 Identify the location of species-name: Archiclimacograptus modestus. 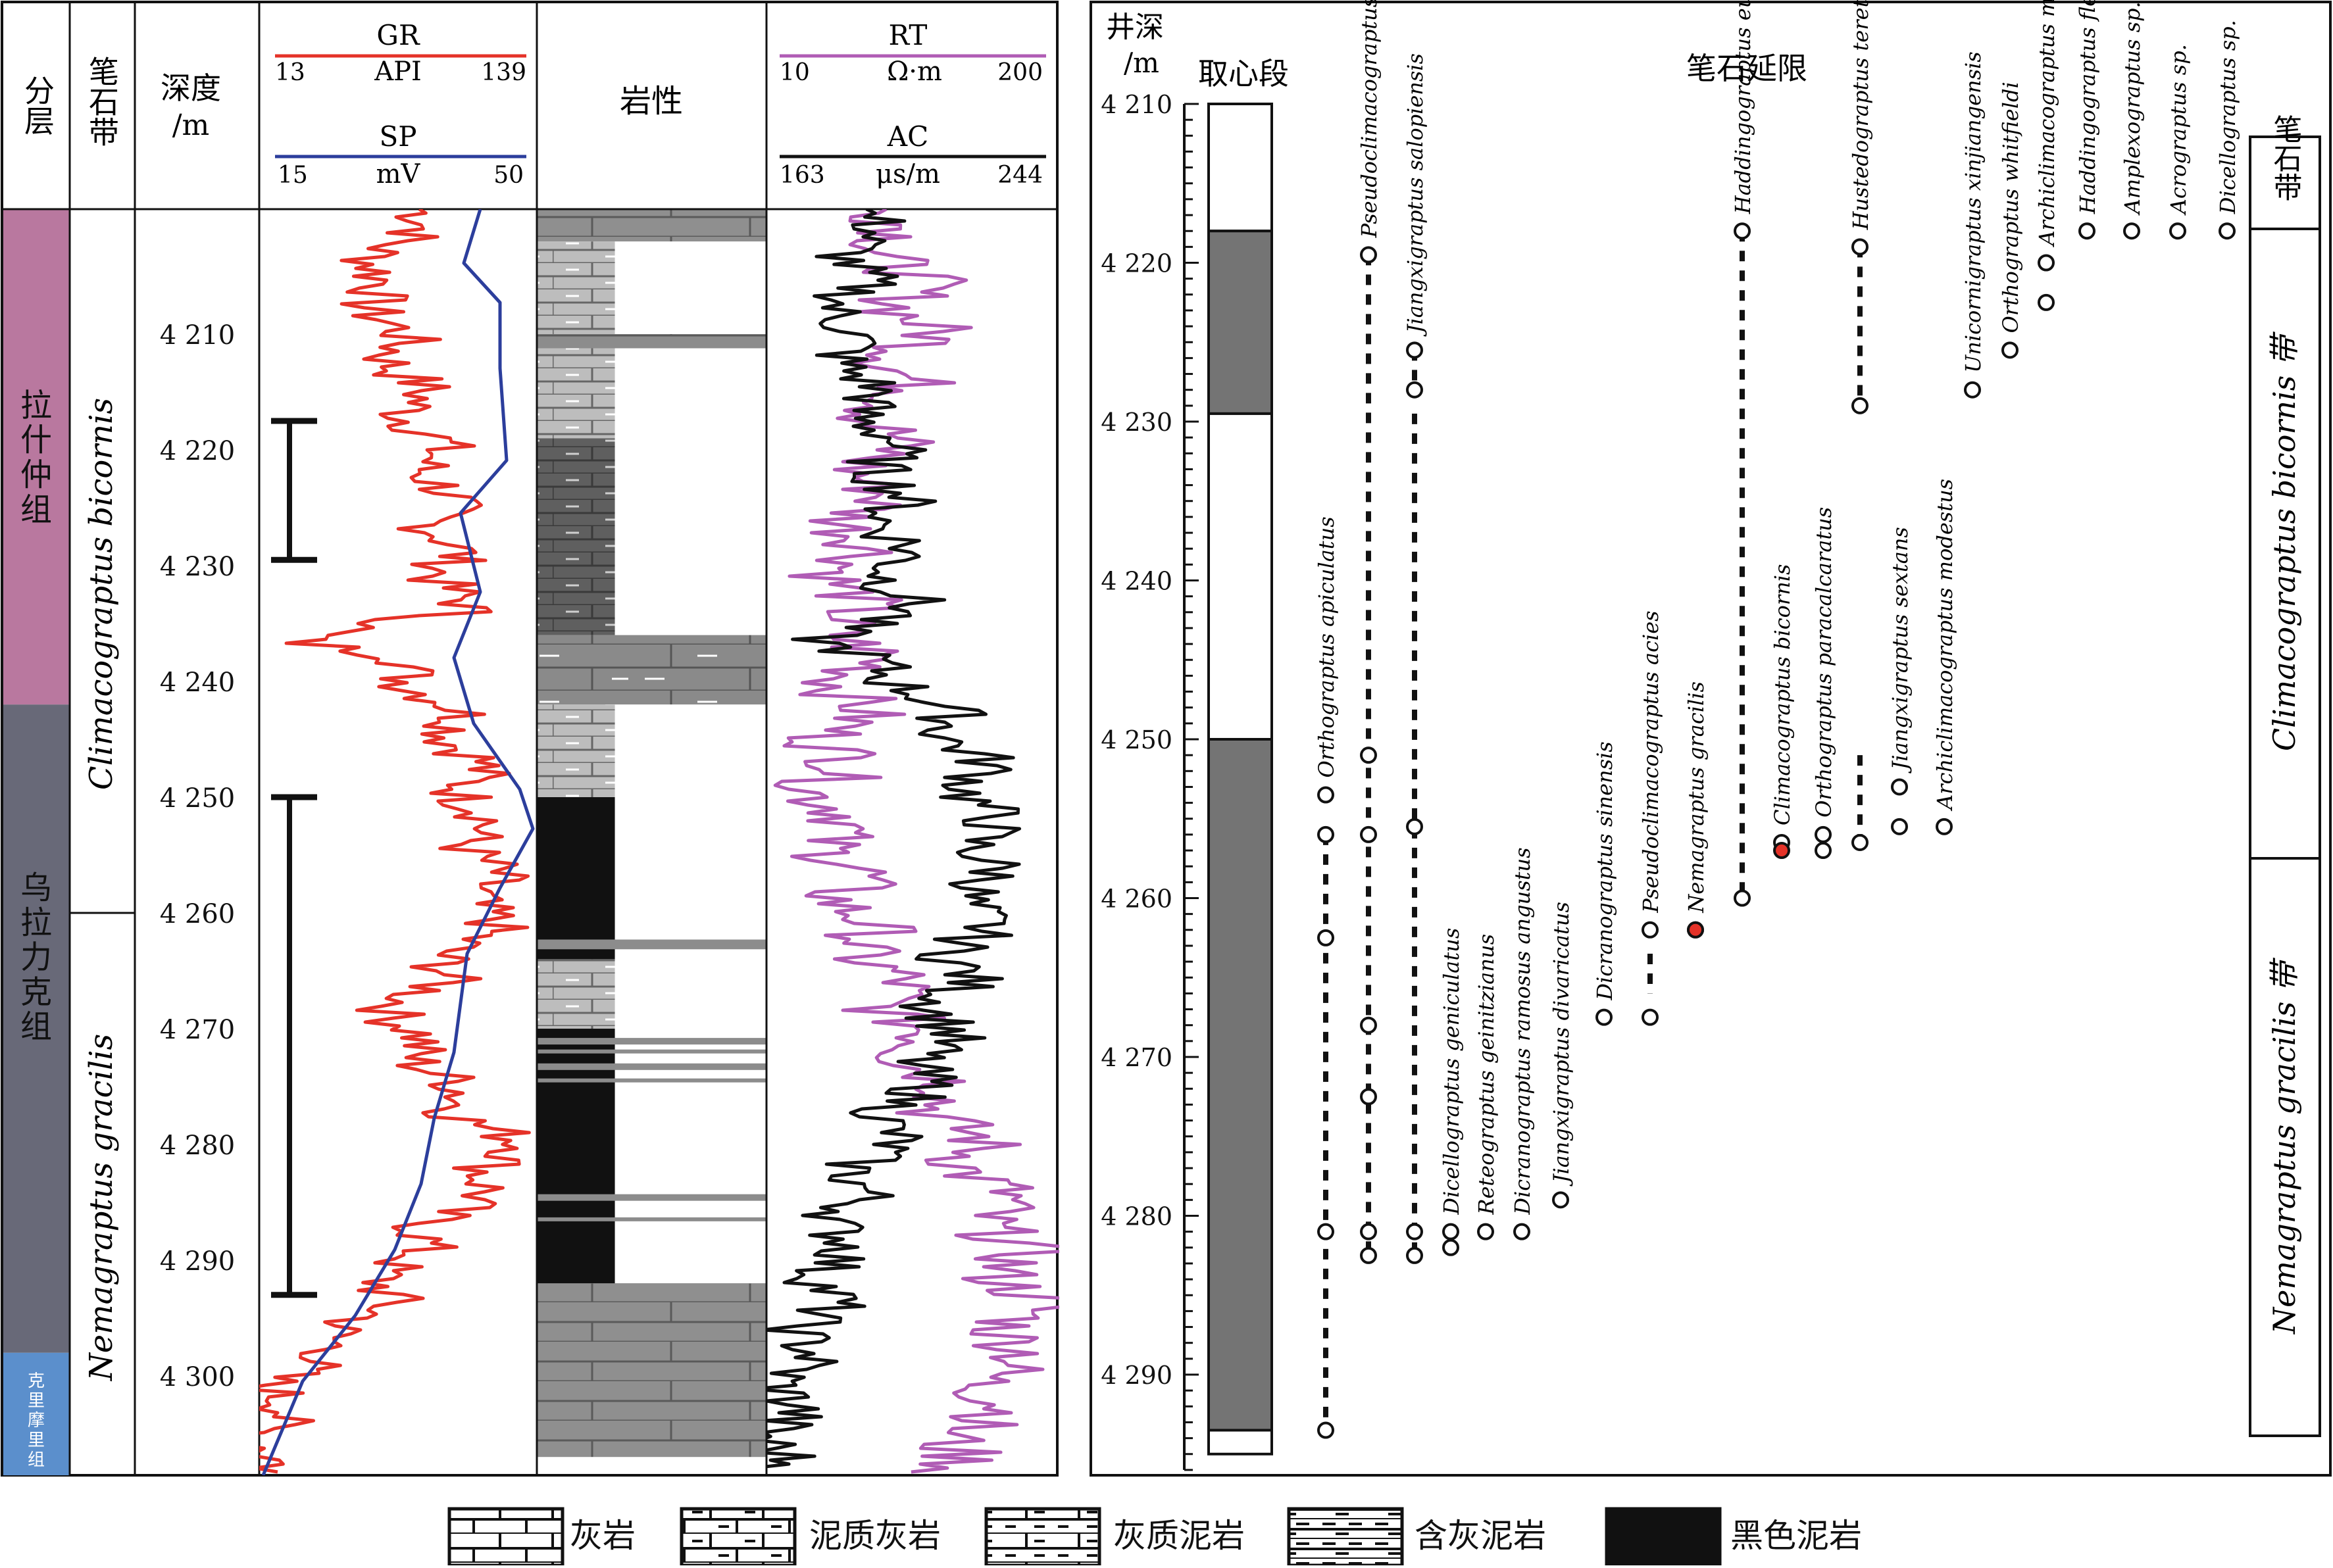
(1944, 645).